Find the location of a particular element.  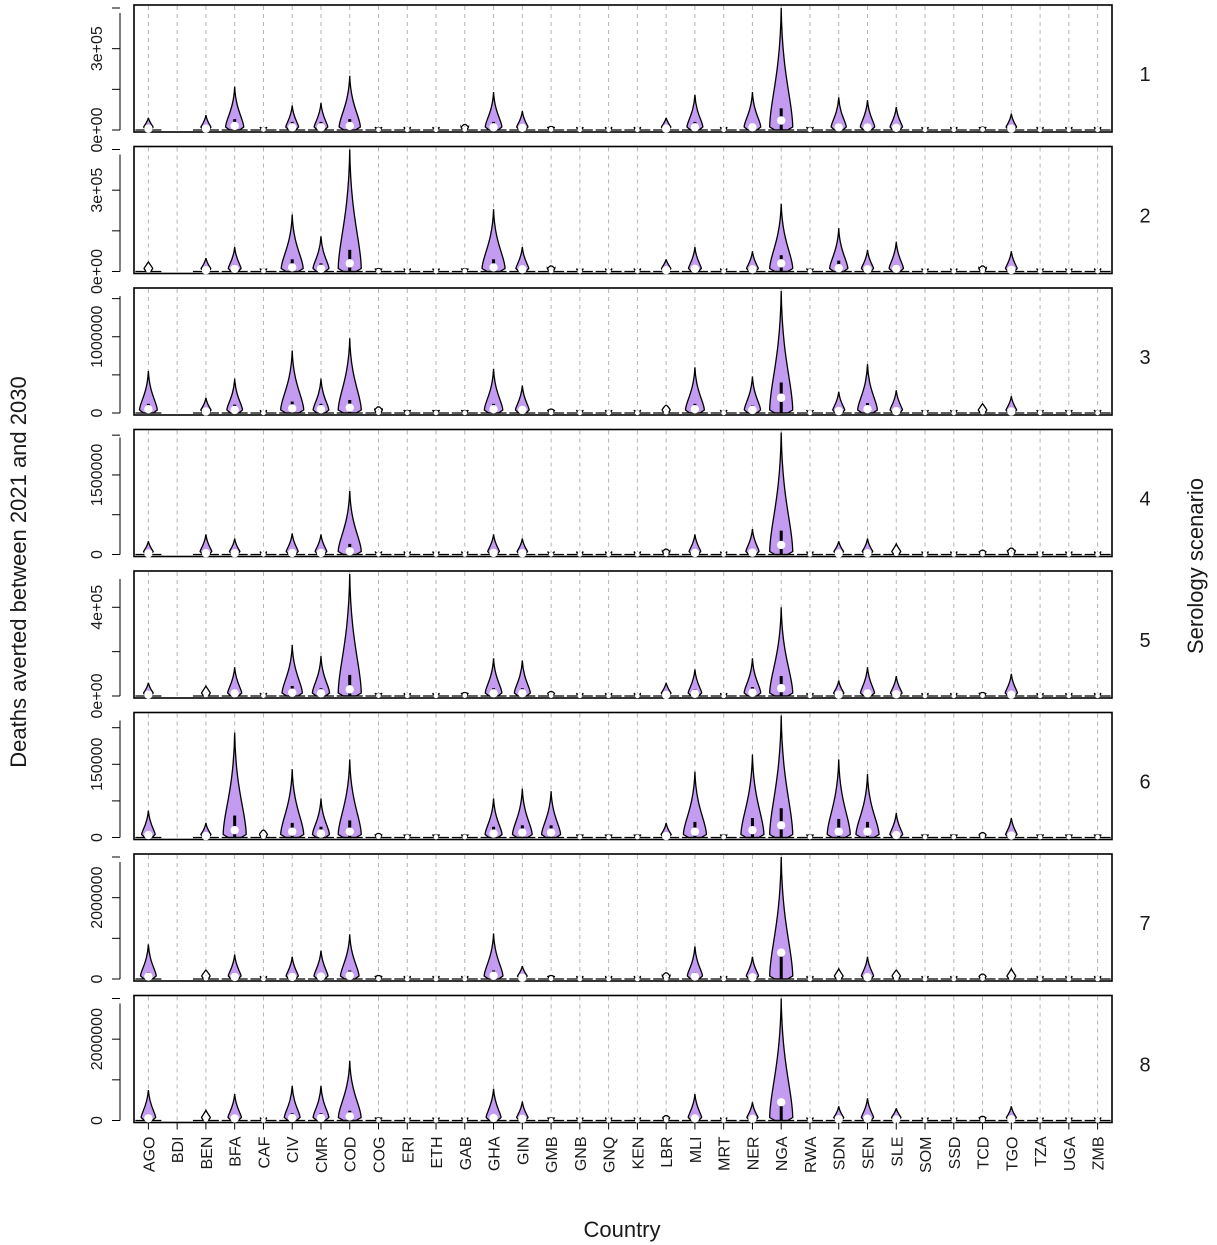

x-tick-label-SEN: SEN is located at coordinates (869, 1153).